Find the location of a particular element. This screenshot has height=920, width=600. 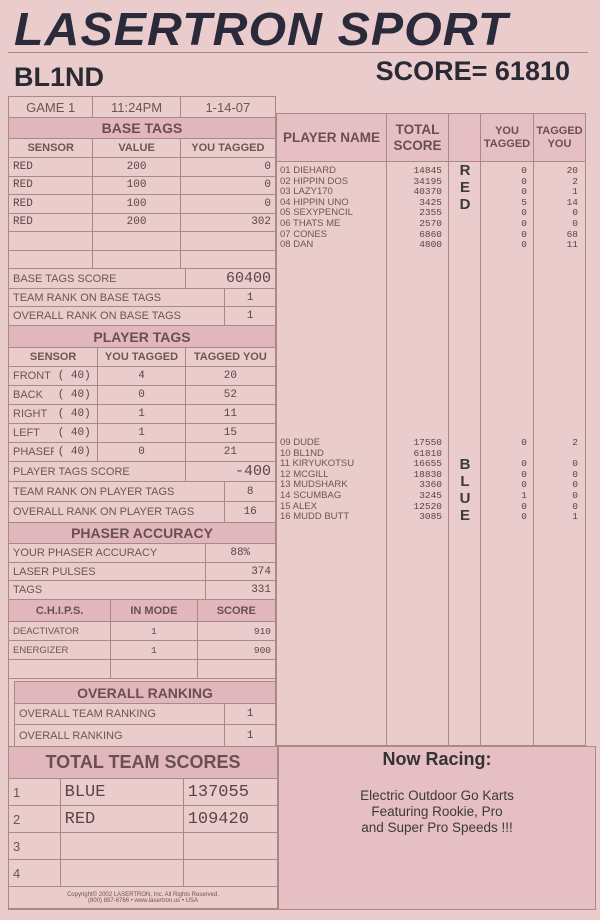

table-cell: C.H.I.P.S. is located at coordinates (60, 610).